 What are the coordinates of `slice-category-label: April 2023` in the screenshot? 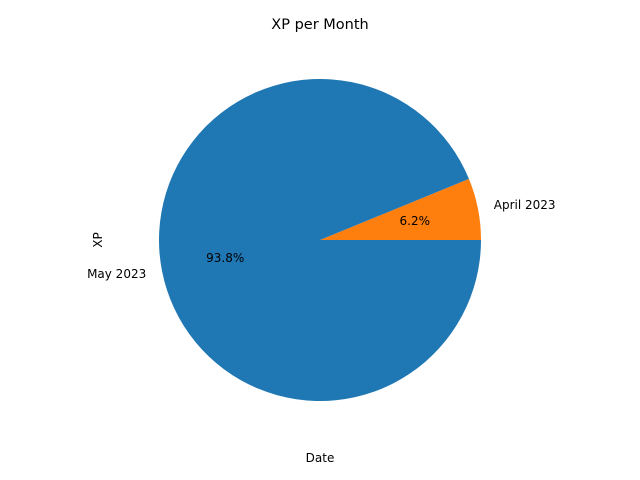 It's located at (525, 205).